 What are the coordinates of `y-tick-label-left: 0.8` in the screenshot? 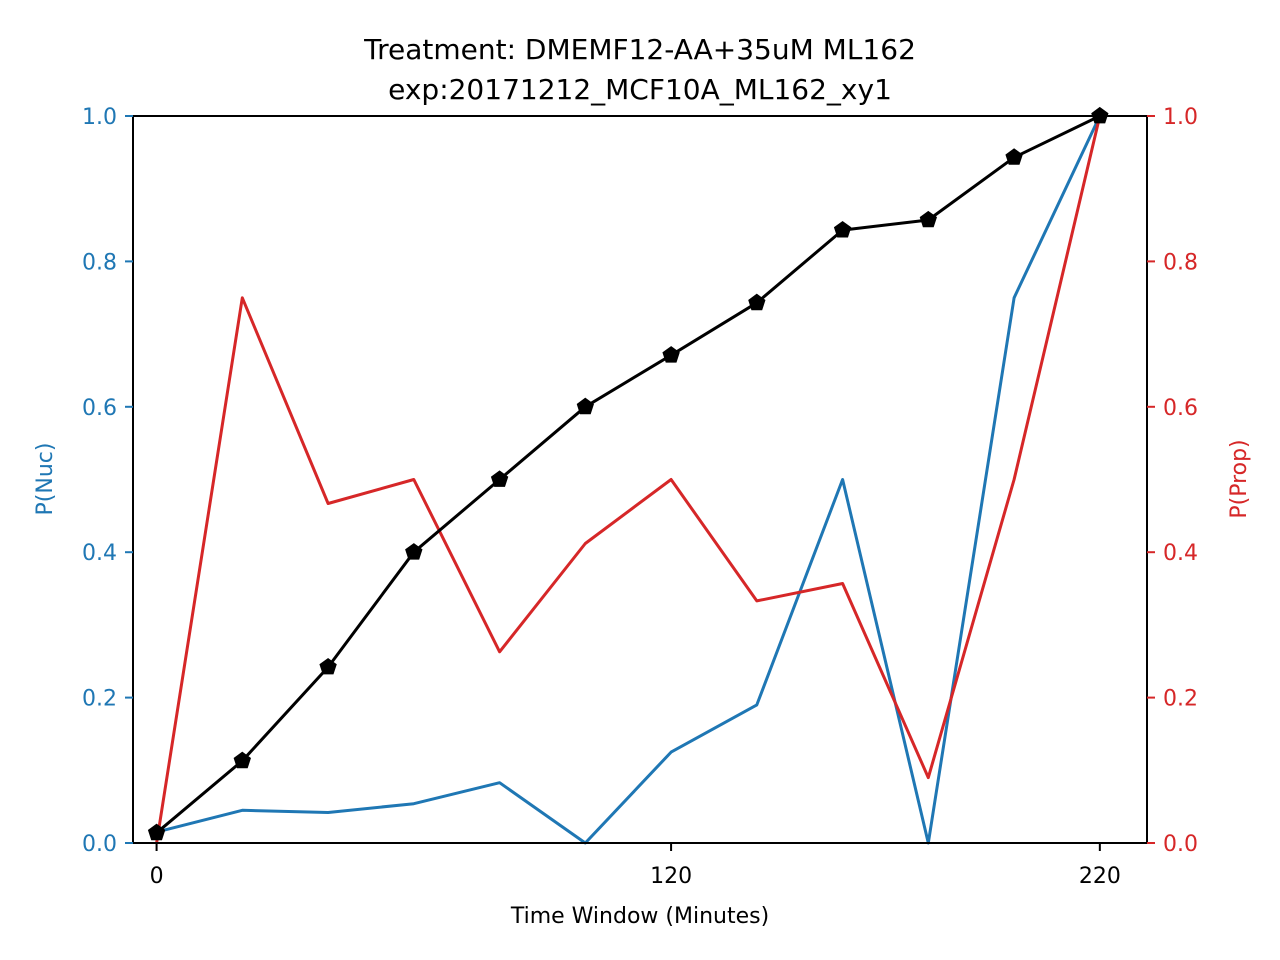 It's located at (99, 262).